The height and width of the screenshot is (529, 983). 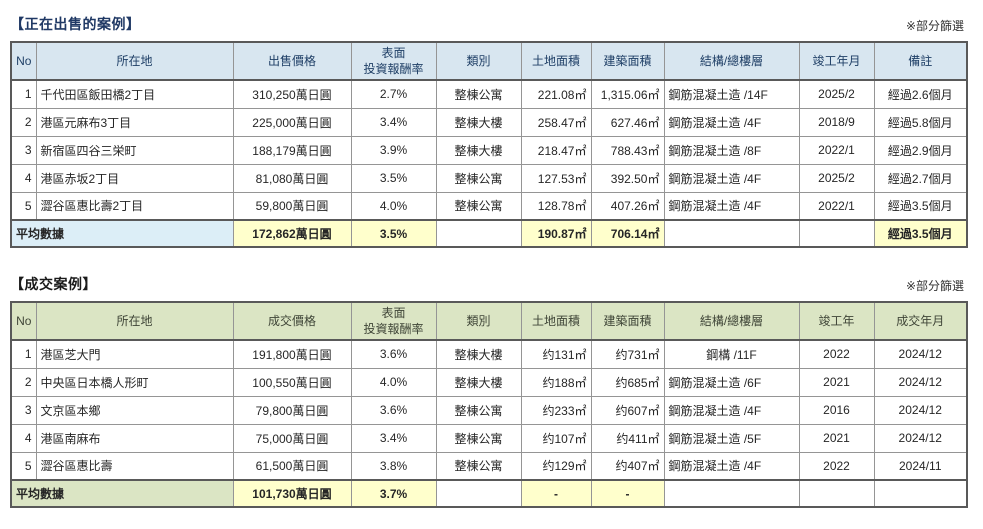 I want to click on table-cell: 3.6%, so click(x=393, y=410).